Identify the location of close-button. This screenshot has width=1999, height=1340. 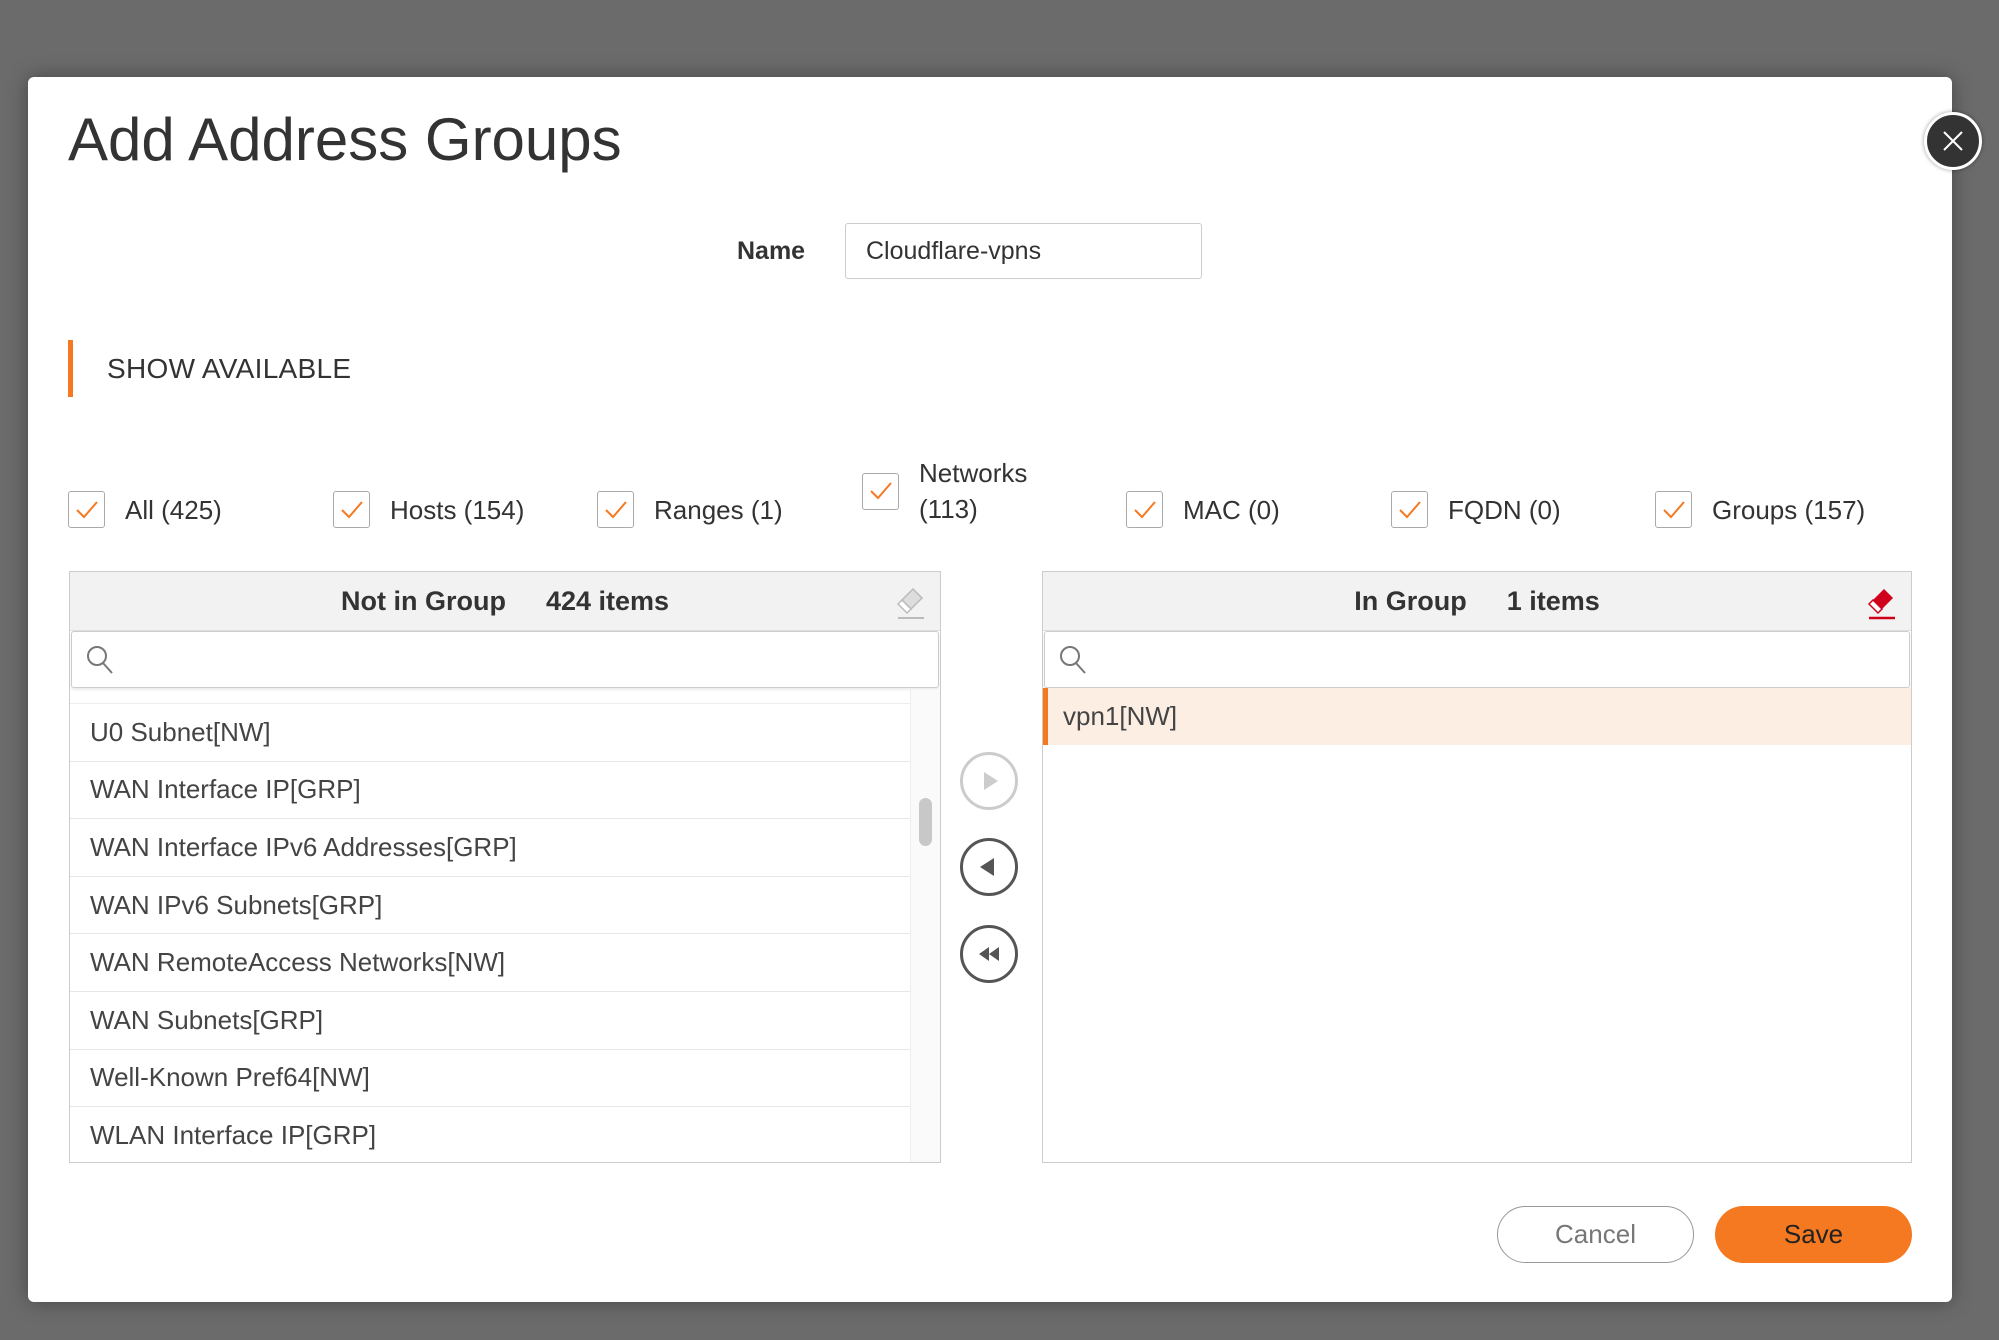
(1953, 141).